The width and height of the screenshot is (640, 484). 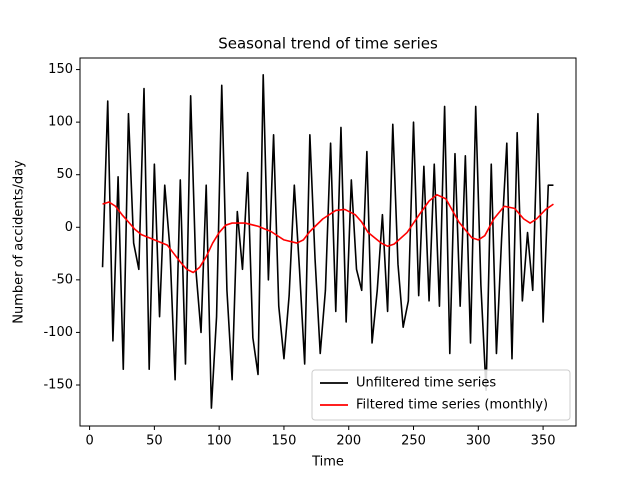 I want to click on x-tick-label: 250, so click(x=413, y=441).